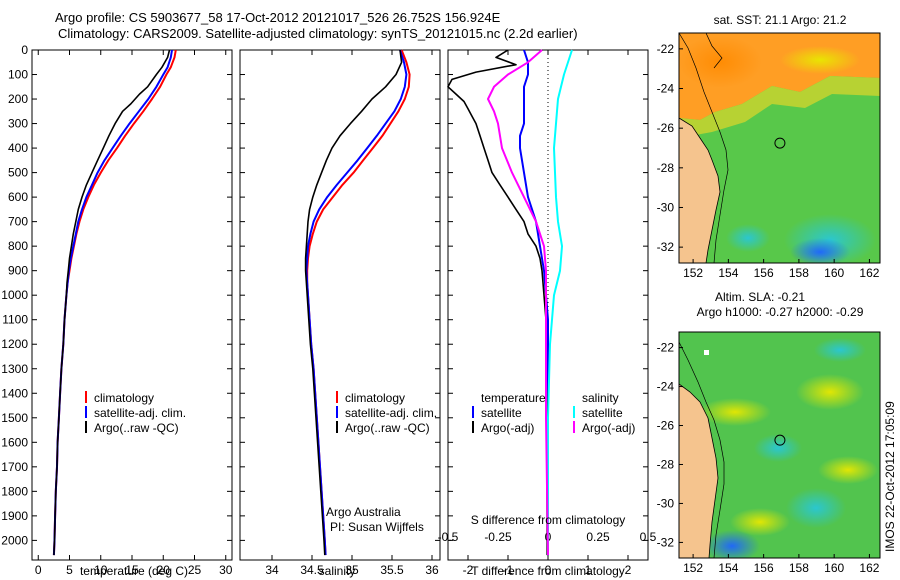 The width and height of the screenshot is (900, 580). Describe the element at coordinates (501, 413) in the screenshot. I see `legend-label-temp-satellite: satellite` at that location.